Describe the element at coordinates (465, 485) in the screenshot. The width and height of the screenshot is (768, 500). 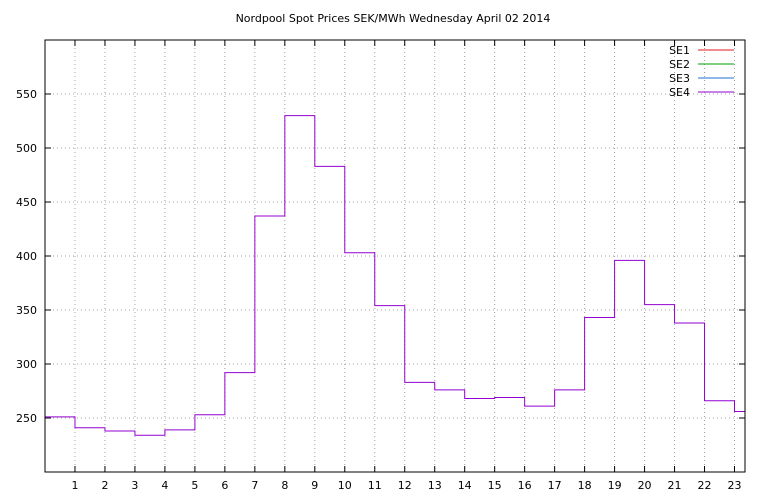
I see `x-tick-label: 14` at that location.